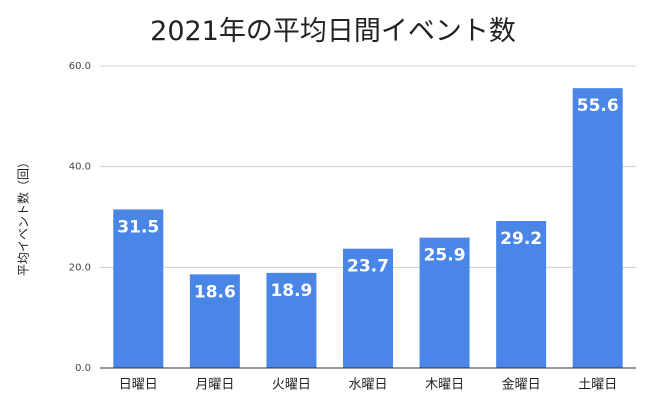 The height and width of the screenshot is (414, 667). What do you see at coordinates (368, 267) in the screenshot?
I see `data-label: 23.7` at bounding box center [368, 267].